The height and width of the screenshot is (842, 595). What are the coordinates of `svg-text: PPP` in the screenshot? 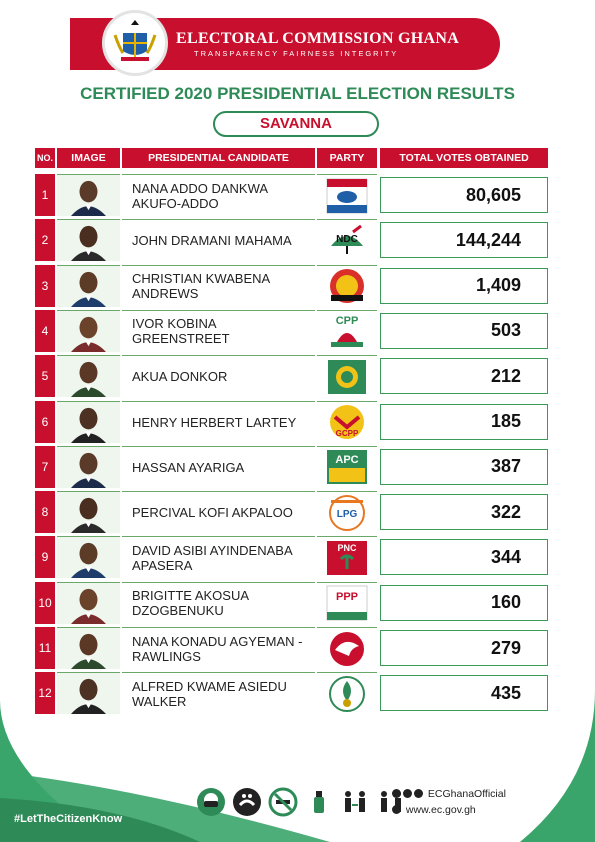 It's located at (347, 597).